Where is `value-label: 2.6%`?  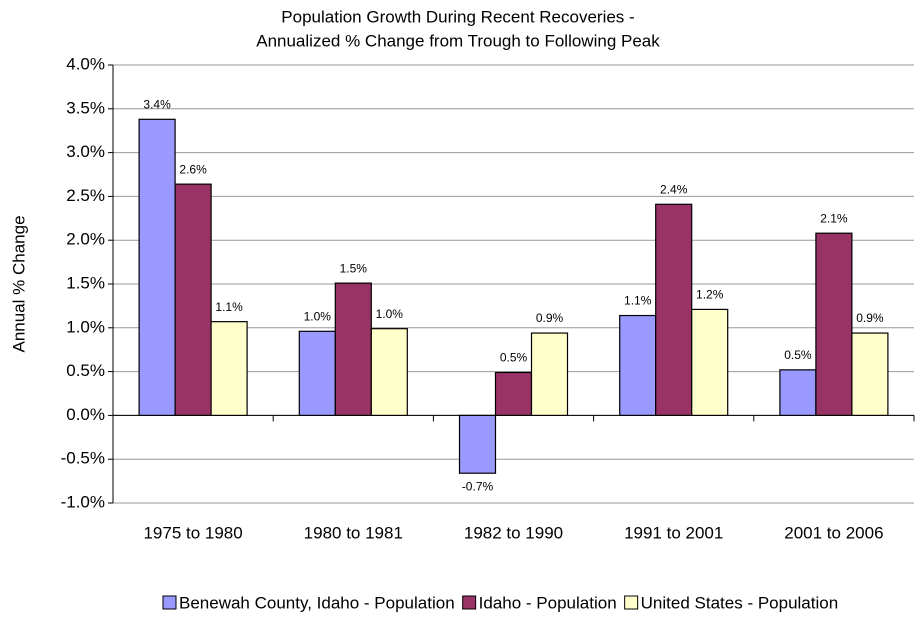 value-label: 2.6% is located at coordinates (193, 169).